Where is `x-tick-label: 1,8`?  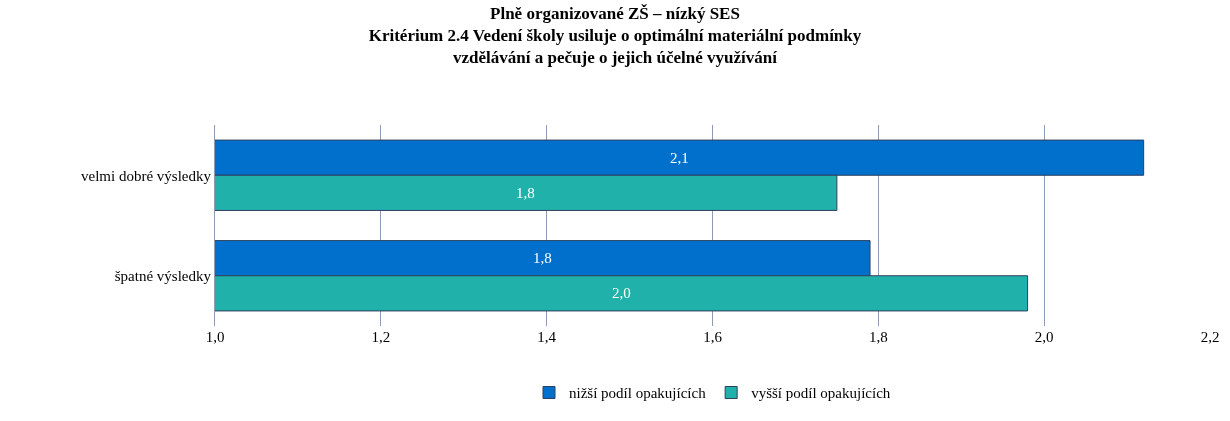
x-tick-label: 1,8 is located at coordinates (878, 337).